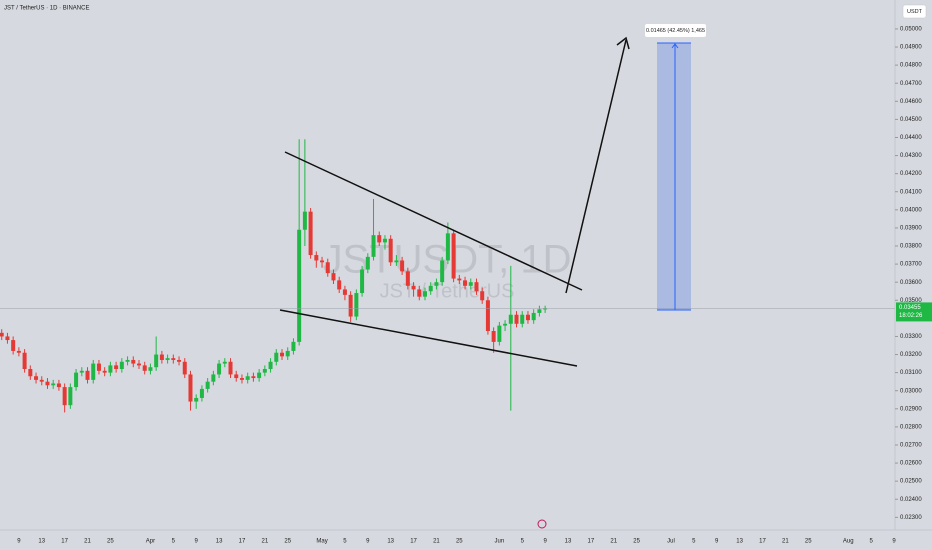  I want to click on measure-arrow-head, so click(675, 46).